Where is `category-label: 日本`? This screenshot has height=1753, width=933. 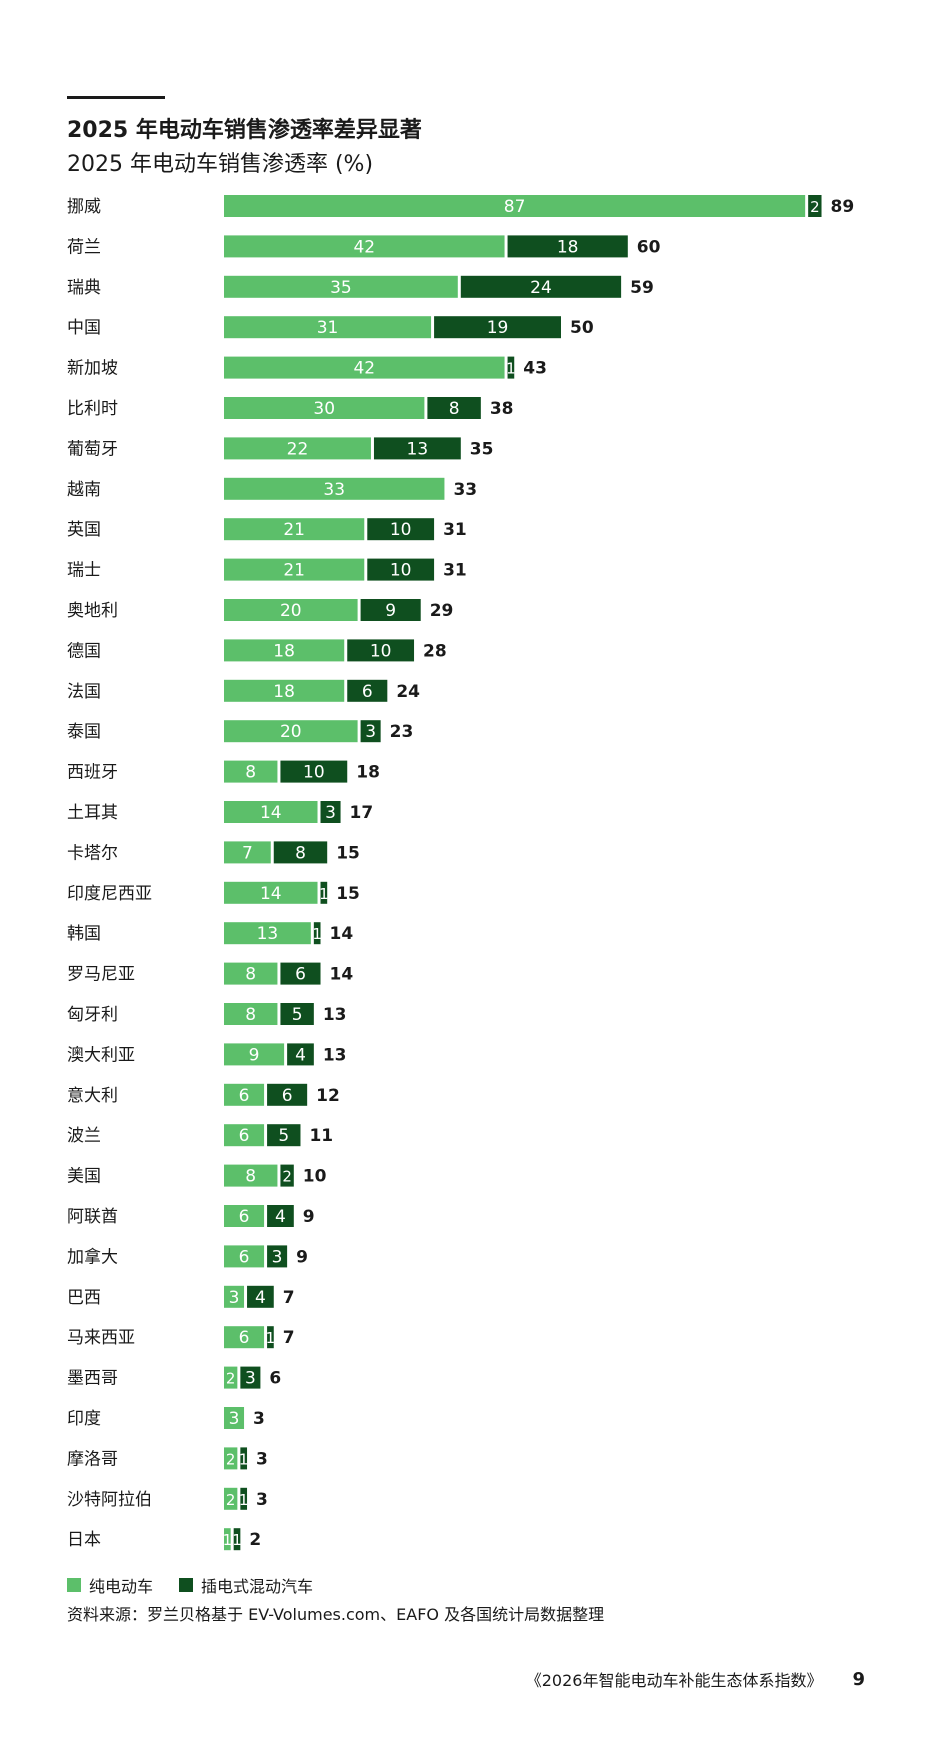
category-label: 日本 is located at coordinates (84, 1540).